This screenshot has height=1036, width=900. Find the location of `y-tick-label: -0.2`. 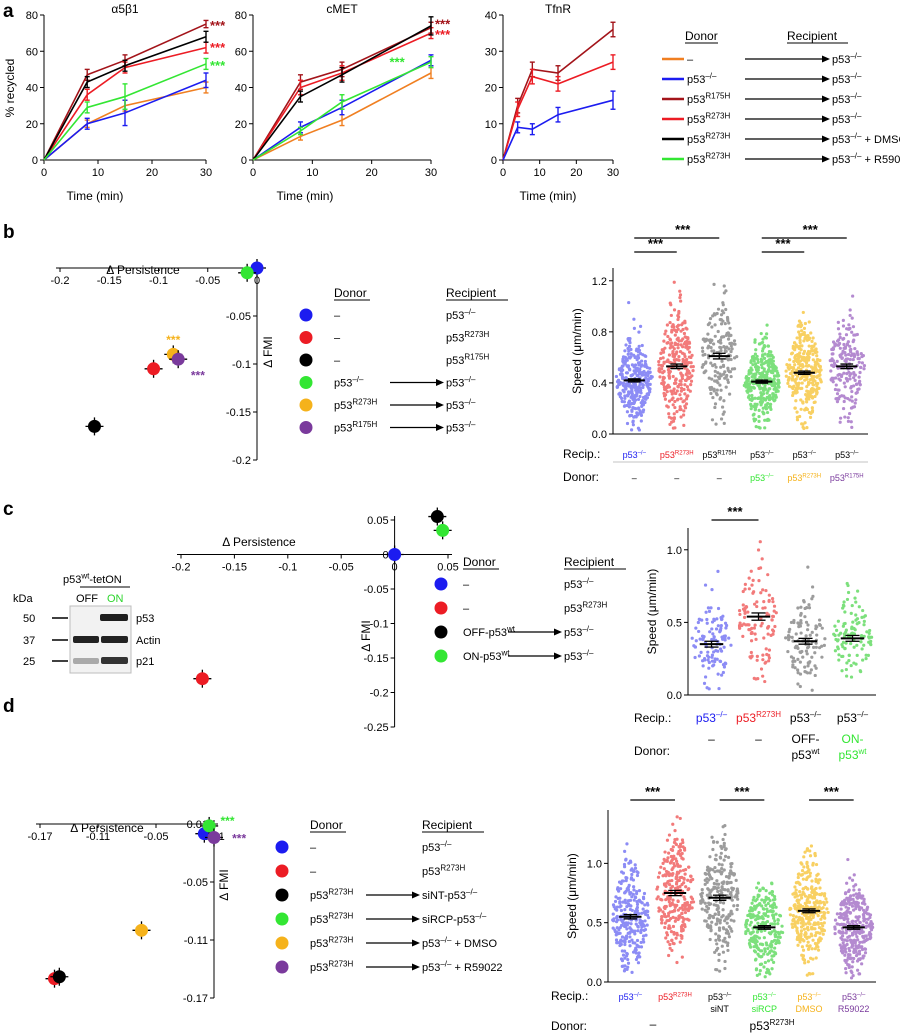

y-tick-label: -0.2 is located at coordinates (241, 461).